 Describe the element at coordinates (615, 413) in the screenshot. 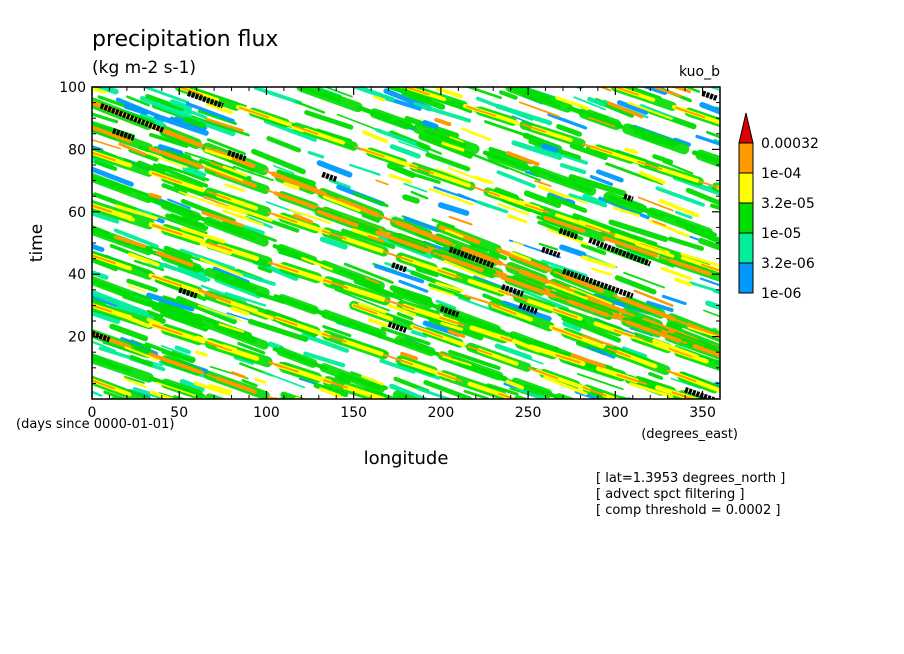

I see `x-tick-label: 300` at that location.